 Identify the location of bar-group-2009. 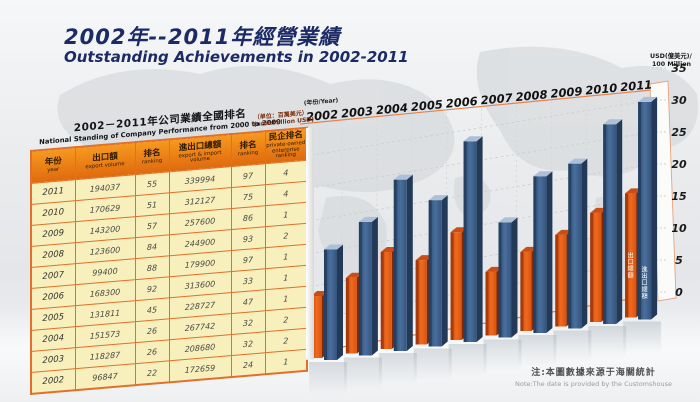
(572, 260).